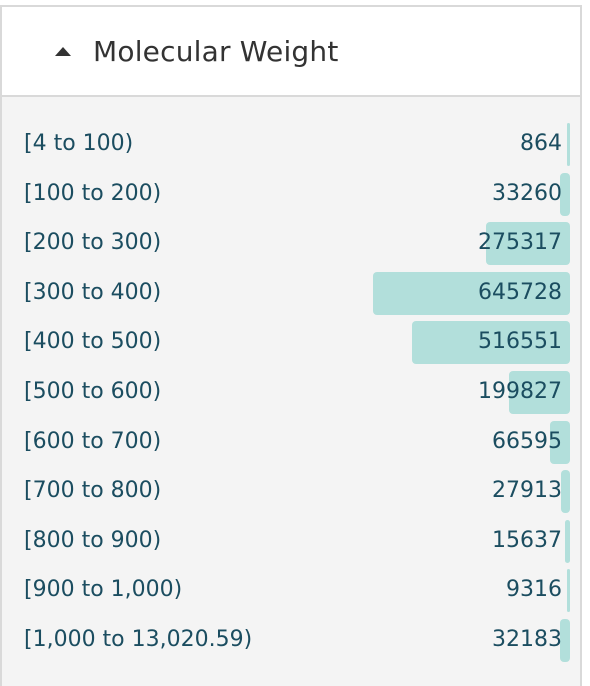  Describe the element at coordinates (93, 491) in the screenshot. I see `range-label: [700 to 800)` at that location.